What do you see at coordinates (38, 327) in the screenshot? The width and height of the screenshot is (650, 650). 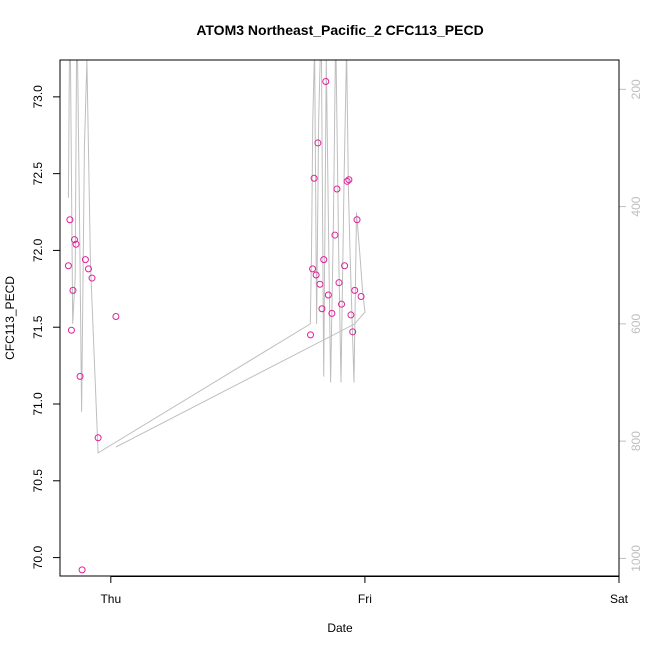 I see `y-tick-label: 71.5` at bounding box center [38, 327].